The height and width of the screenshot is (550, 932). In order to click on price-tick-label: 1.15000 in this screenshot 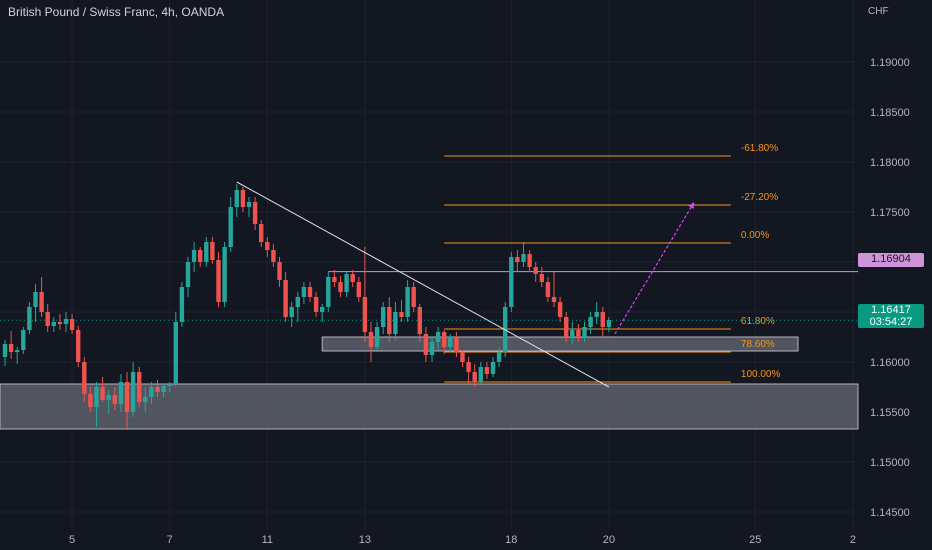, I will do `click(890, 463)`.